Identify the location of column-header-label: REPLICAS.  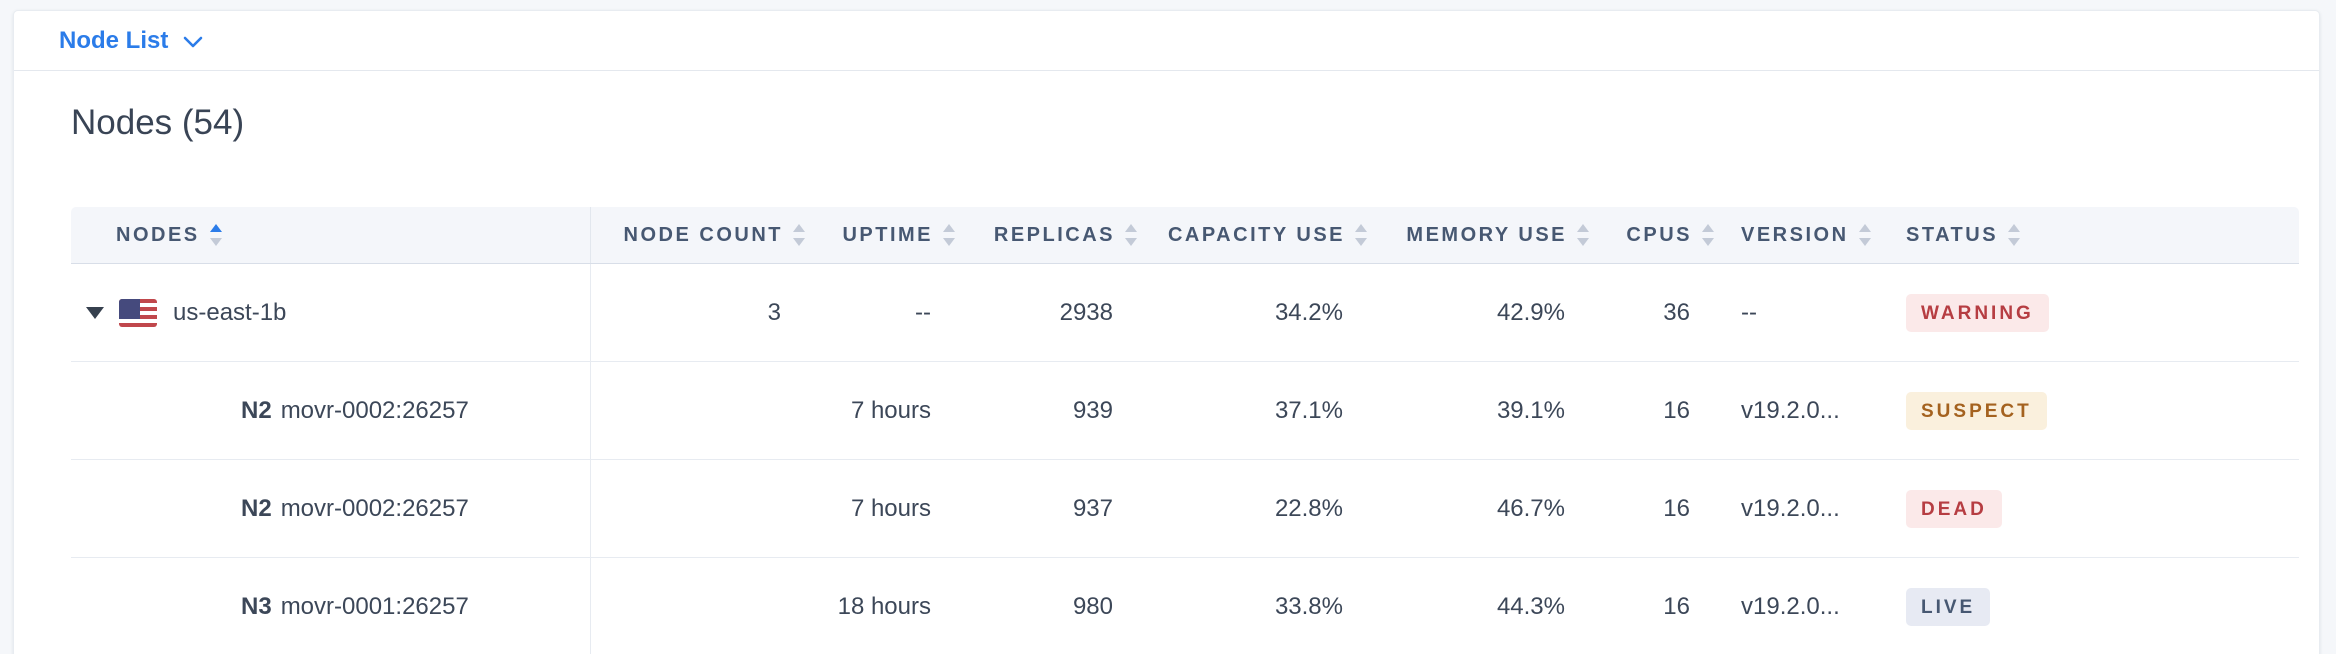
(1054, 234).